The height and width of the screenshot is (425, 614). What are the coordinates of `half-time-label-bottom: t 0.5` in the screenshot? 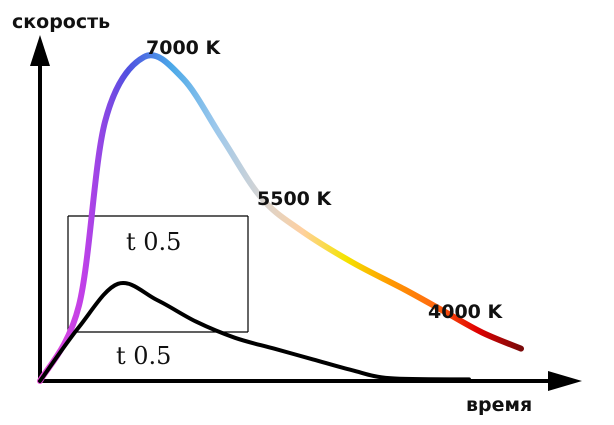 It's located at (143, 356).